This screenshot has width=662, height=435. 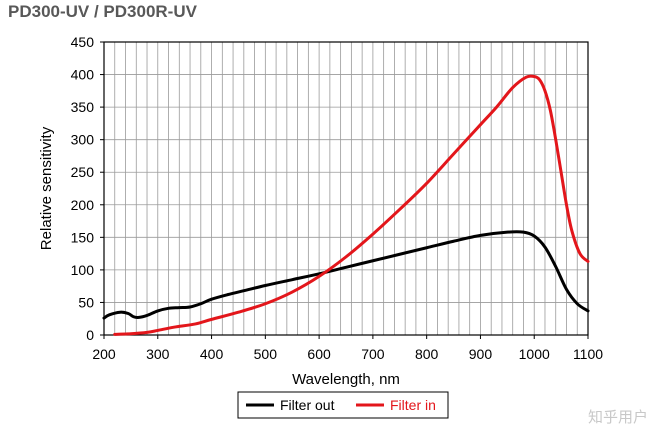 I want to click on watermark-text: 知乎用户, so click(x=617, y=417).